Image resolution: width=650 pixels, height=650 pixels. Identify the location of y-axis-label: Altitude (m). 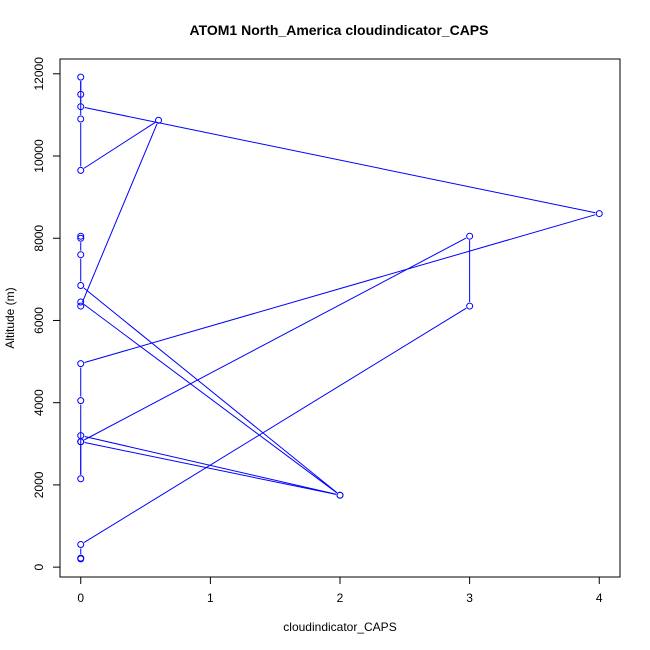
(10, 317).